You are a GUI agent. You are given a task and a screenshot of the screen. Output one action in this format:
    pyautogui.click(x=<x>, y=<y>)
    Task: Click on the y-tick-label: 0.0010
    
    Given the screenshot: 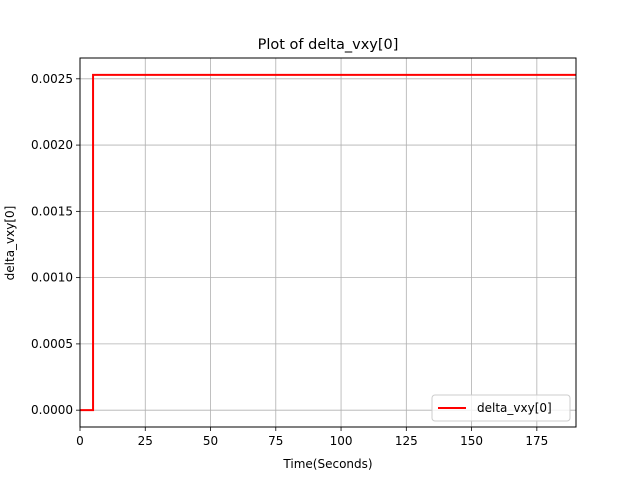 What is the action you would take?
    pyautogui.click(x=52, y=278)
    